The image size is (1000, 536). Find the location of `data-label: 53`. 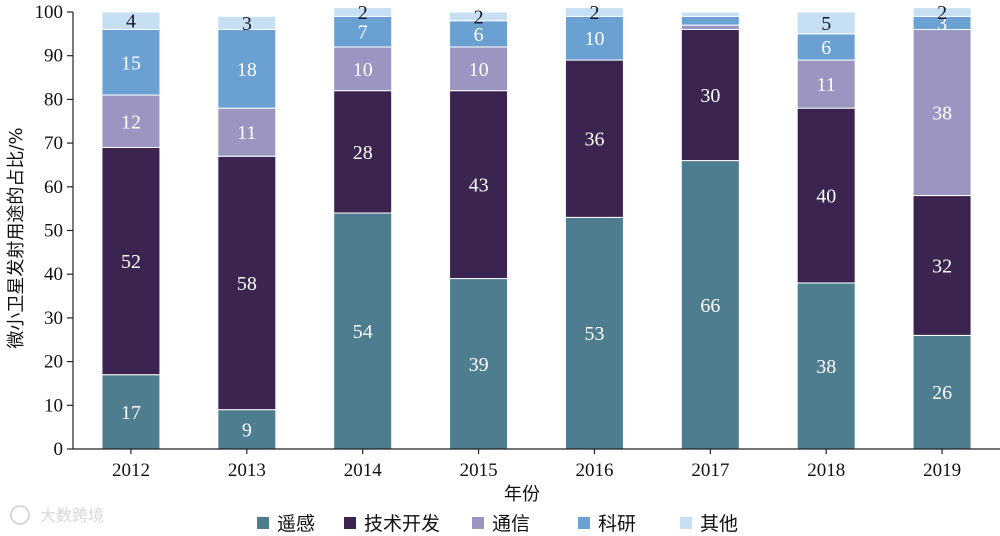

data-label: 53 is located at coordinates (594, 334).